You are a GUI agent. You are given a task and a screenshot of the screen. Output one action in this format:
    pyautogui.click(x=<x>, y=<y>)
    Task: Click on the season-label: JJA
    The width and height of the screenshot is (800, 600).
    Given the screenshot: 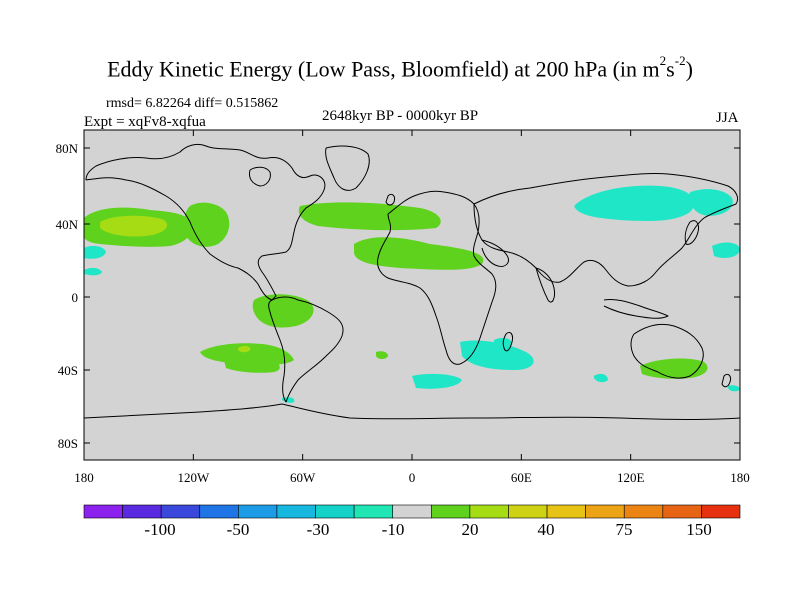 What is the action you would take?
    pyautogui.click(x=727, y=118)
    